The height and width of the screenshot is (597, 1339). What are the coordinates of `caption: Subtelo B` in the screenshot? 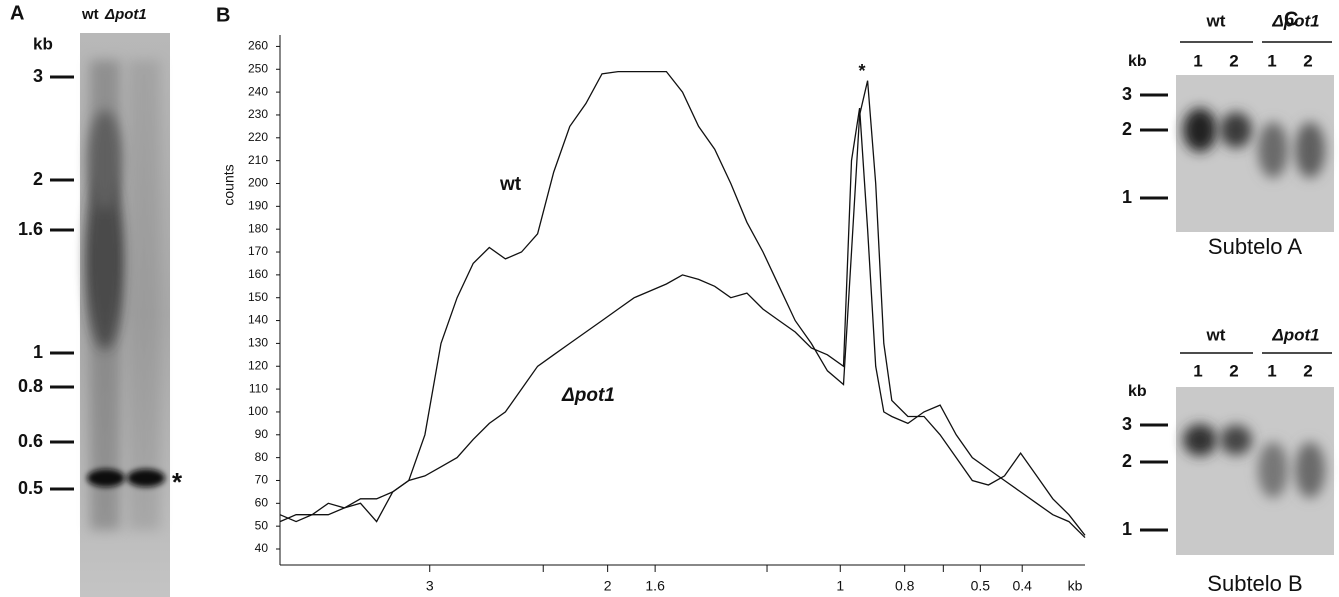 It's located at (1254, 583).